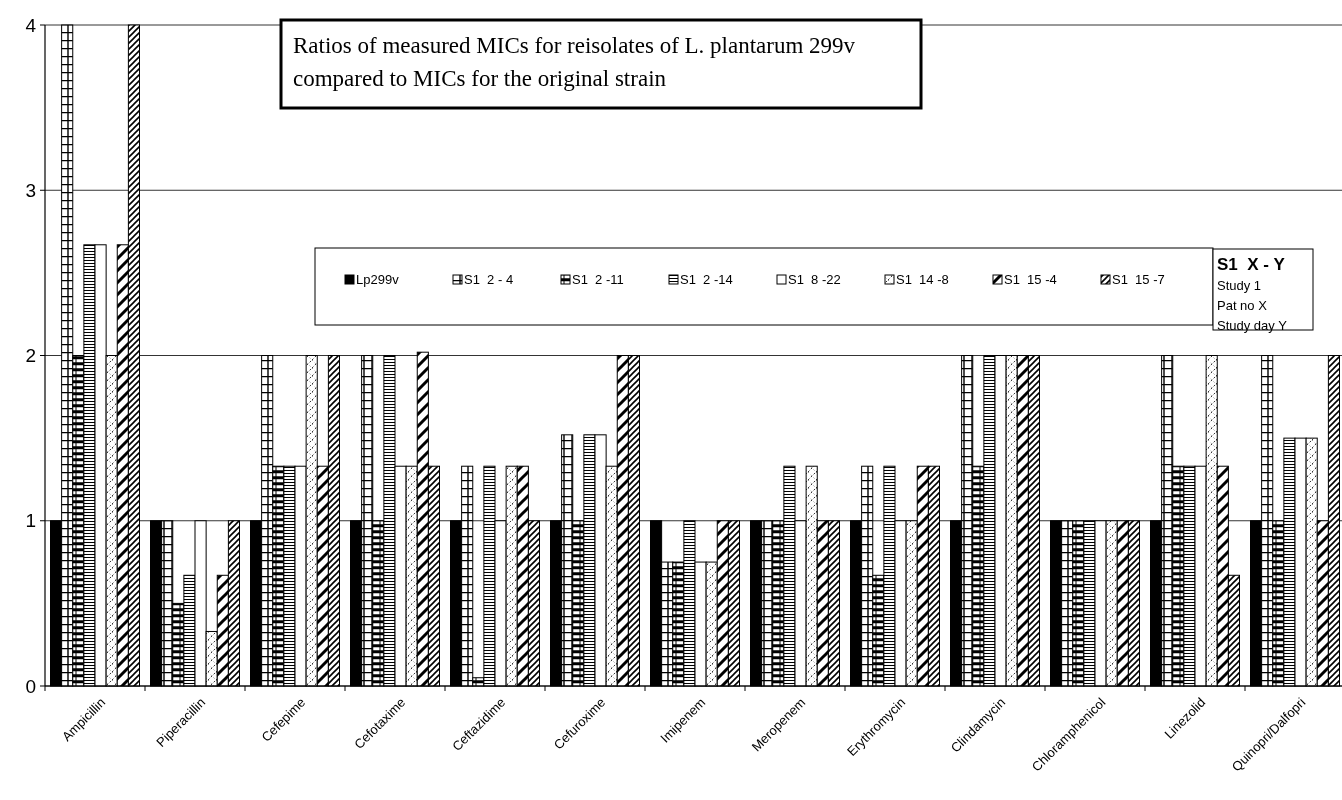 The width and height of the screenshot is (1342, 800). I want to click on y-tick-label: 2, so click(30, 356).